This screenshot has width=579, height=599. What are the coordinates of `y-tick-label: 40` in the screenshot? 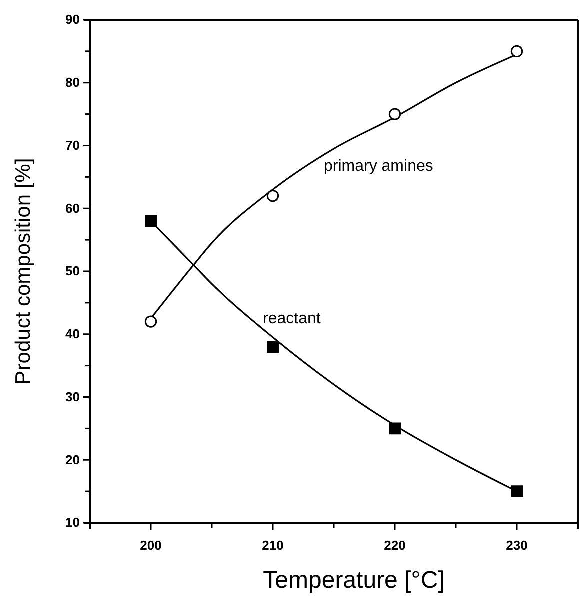 It's located at (73, 334).